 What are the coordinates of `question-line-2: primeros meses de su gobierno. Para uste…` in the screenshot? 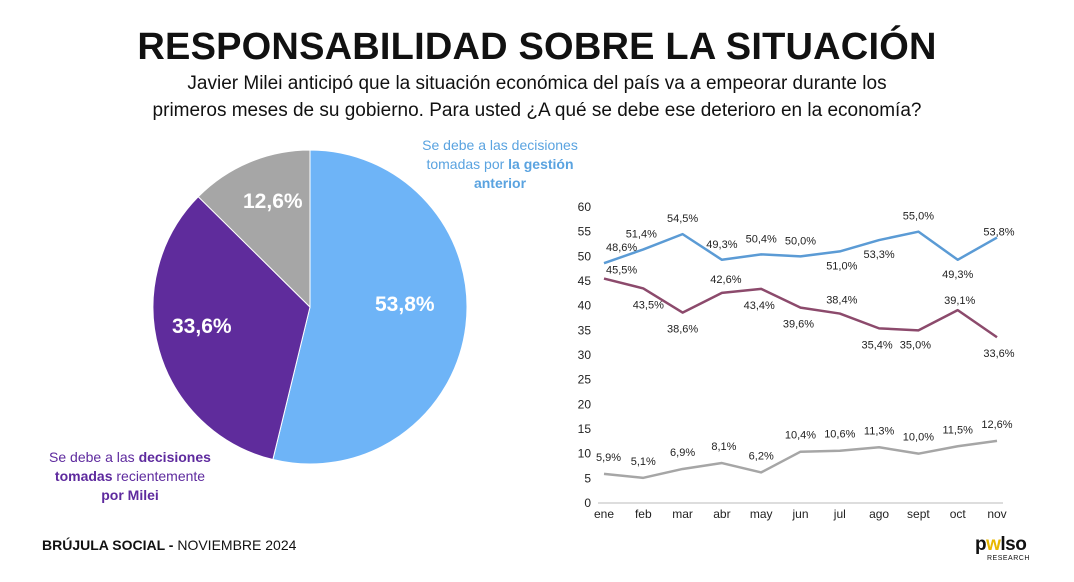 It's located at (537, 110).